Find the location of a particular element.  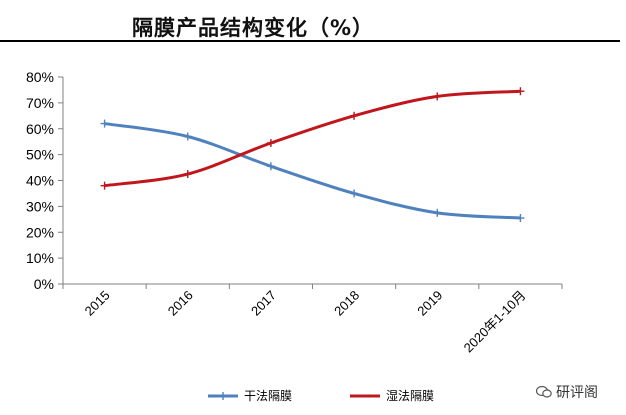

y-tick-label: 0% is located at coordinates (44, 284).